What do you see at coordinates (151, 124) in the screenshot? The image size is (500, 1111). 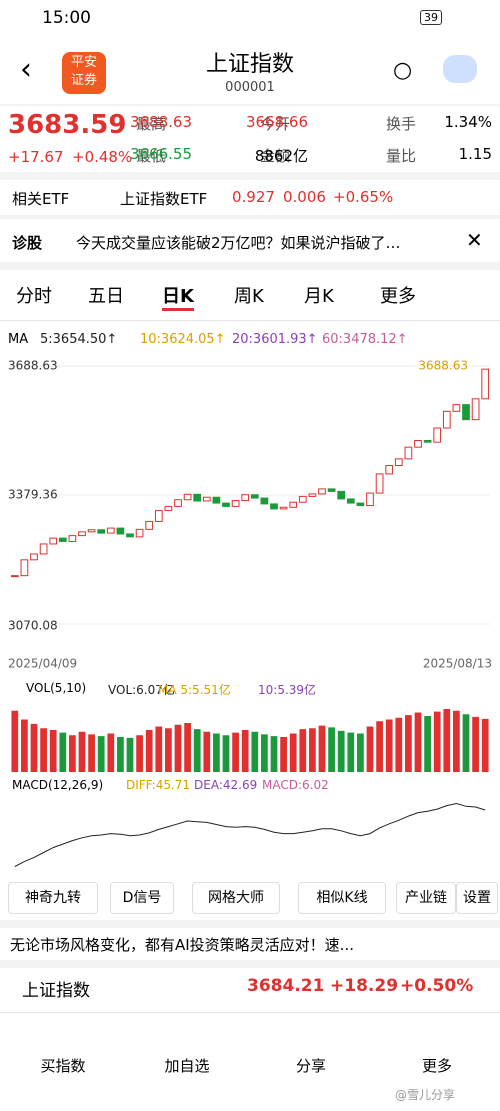 I see `field-label: 最高` at bounding box center [151, 124].